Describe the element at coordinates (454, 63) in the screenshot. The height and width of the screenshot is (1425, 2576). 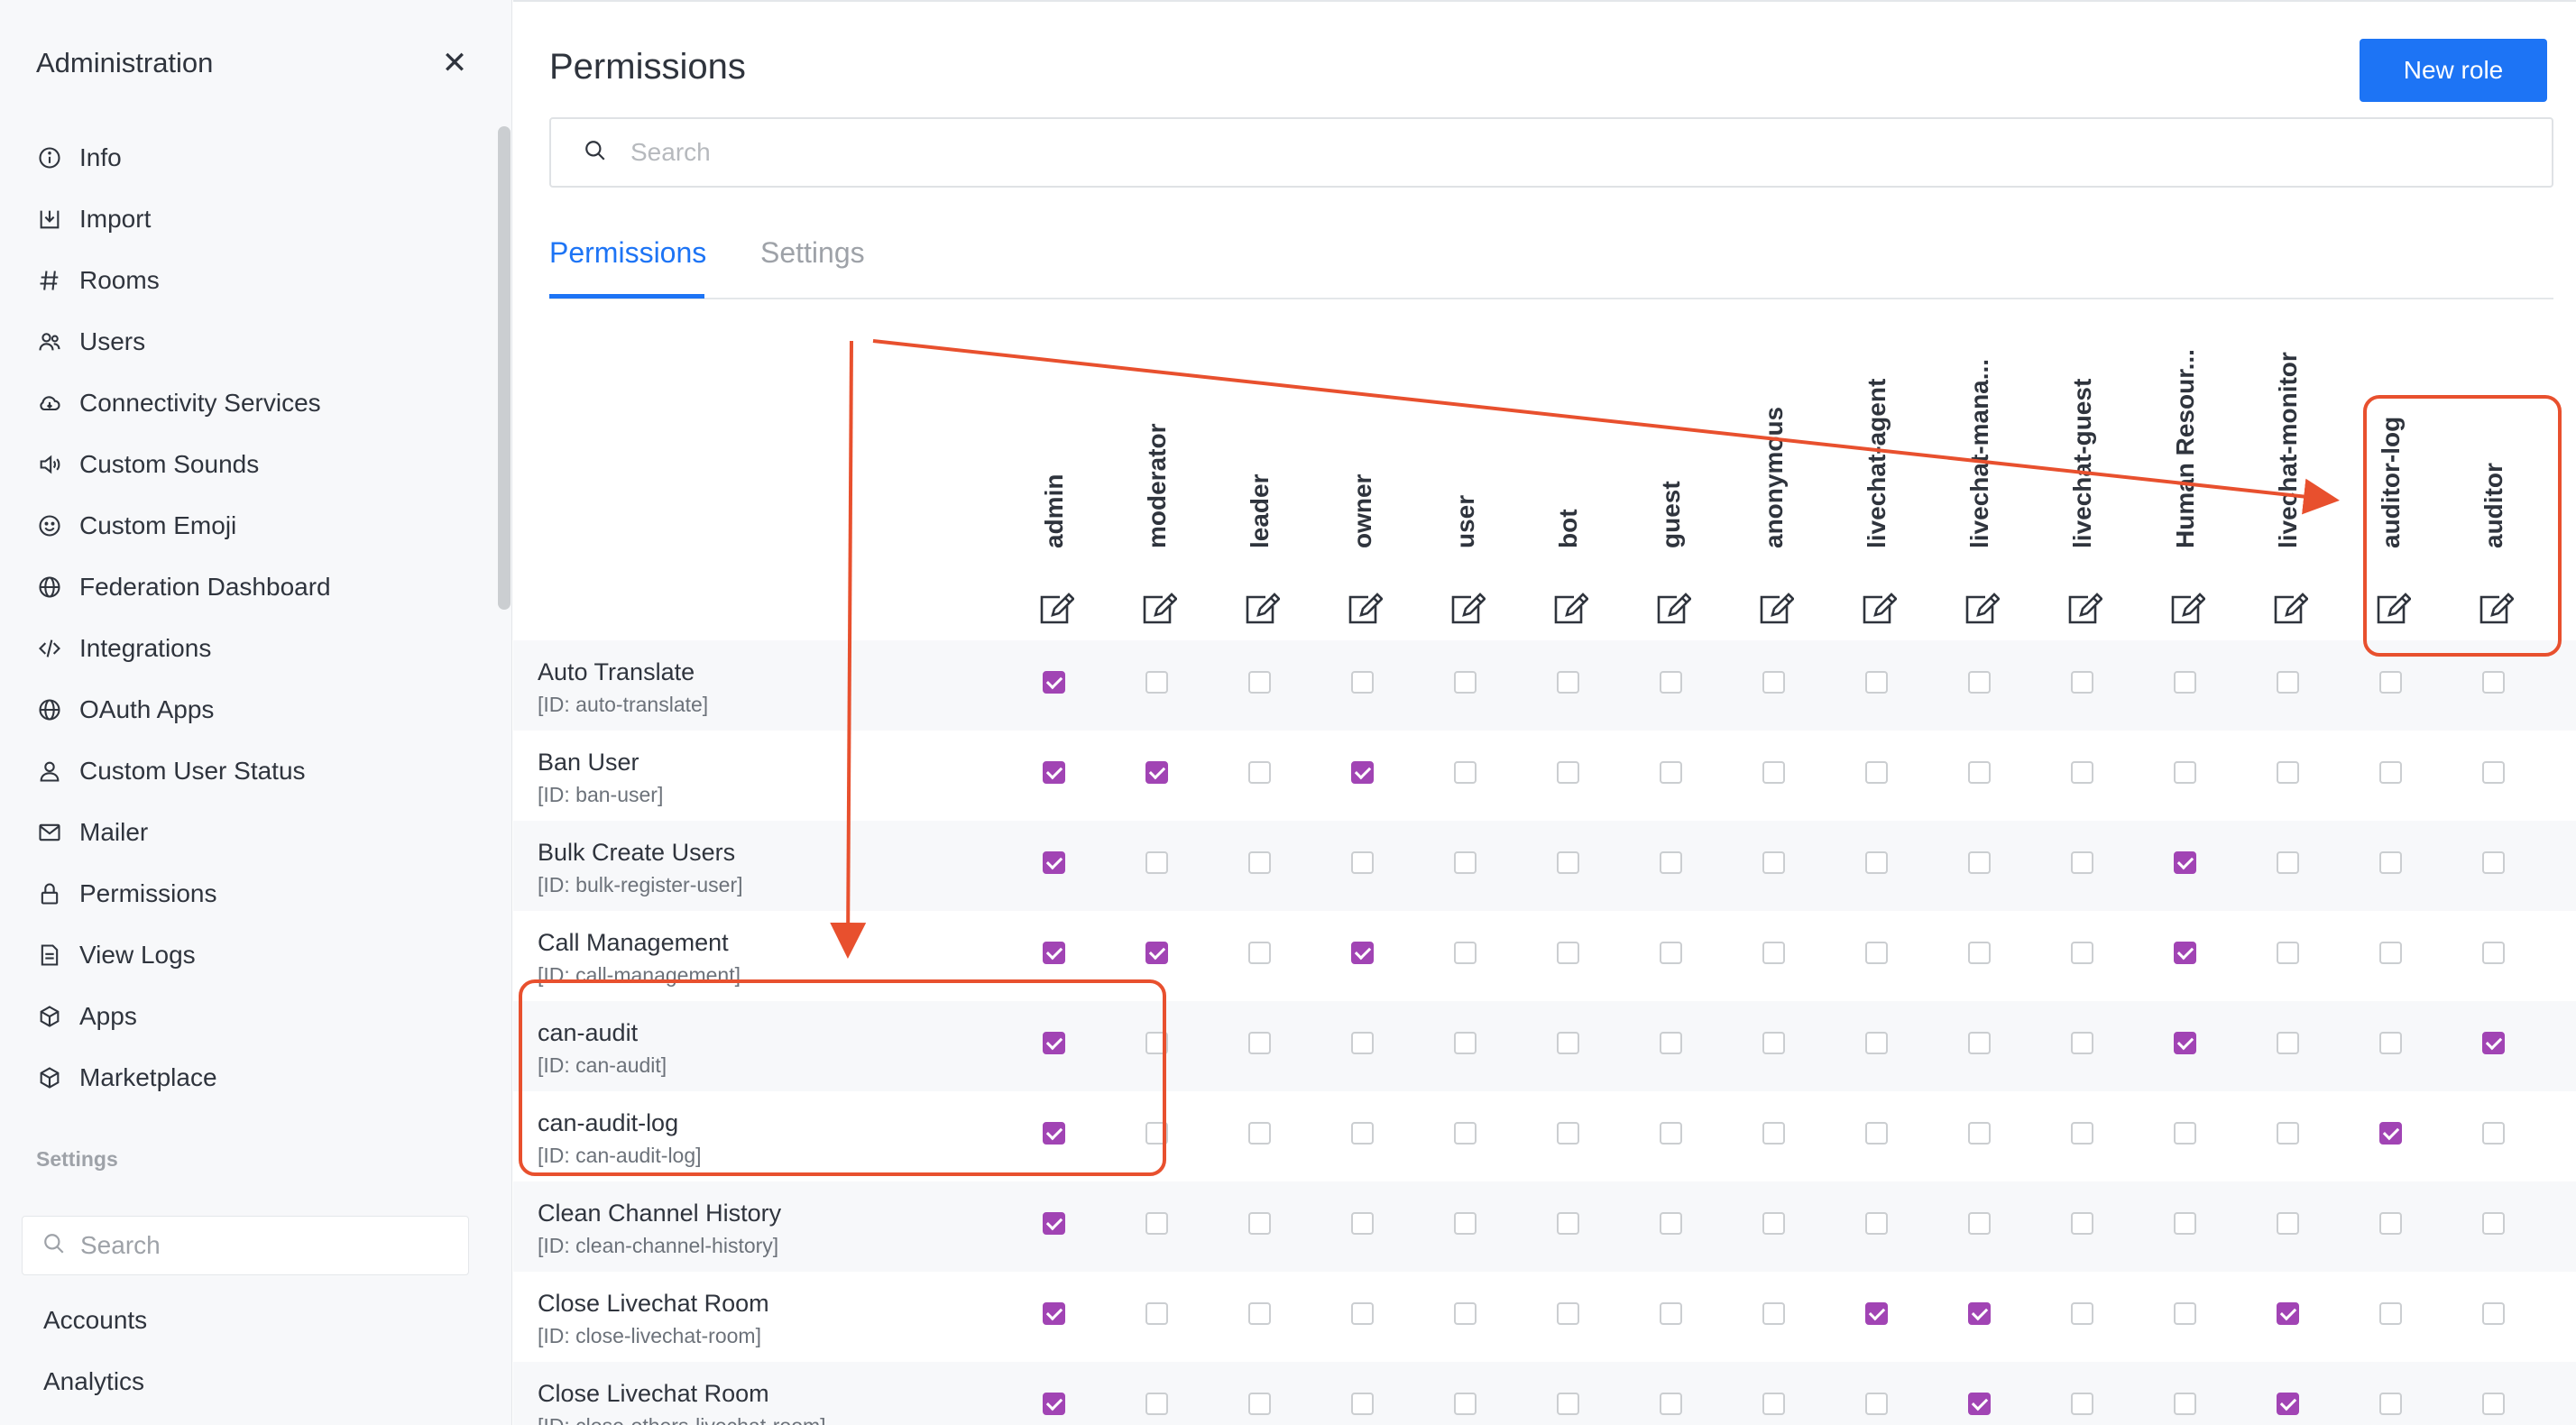
I see `close-icon: ✕` at that location.